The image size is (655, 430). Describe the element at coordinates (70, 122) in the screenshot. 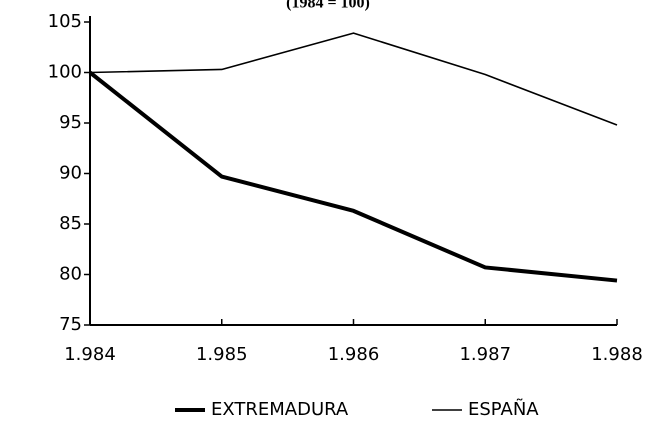

I see `y-tick-label: 95` at that location.